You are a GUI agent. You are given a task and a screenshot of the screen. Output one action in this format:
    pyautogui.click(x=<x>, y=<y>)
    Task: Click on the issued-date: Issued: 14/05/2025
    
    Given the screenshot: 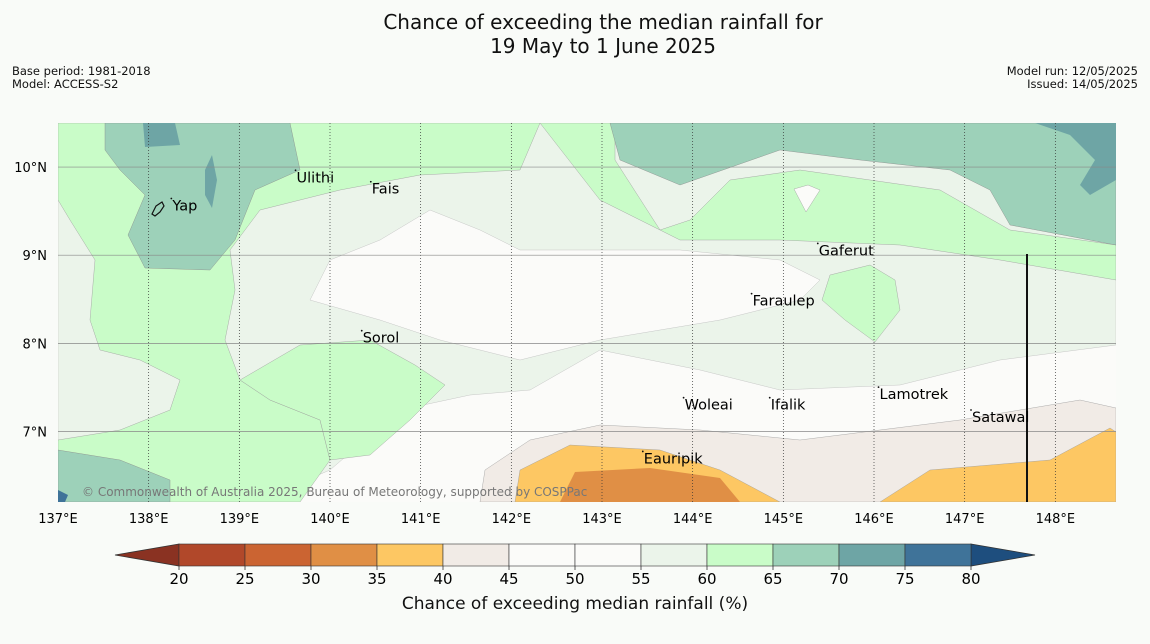 What is the action you would take?
    pyautogui.click(x=1082, y=84)
    